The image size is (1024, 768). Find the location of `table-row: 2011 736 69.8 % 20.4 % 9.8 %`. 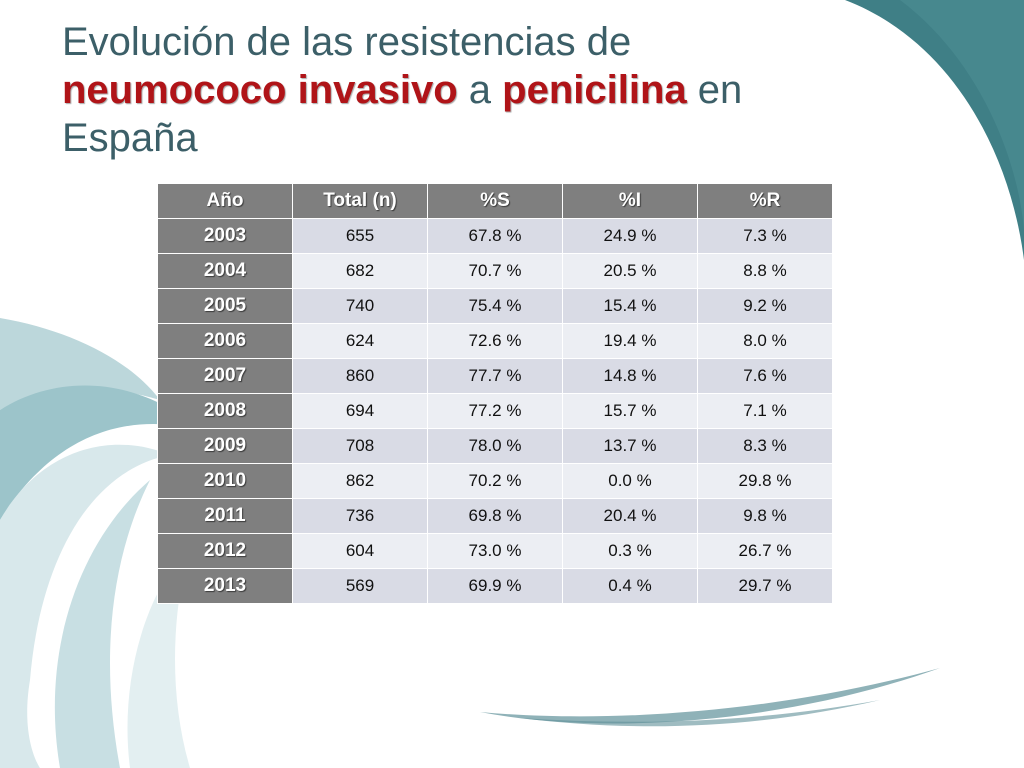

table-row: 2011 736 69.8 % 20.4 % 9.8 % is located at coordinates (495, 516).